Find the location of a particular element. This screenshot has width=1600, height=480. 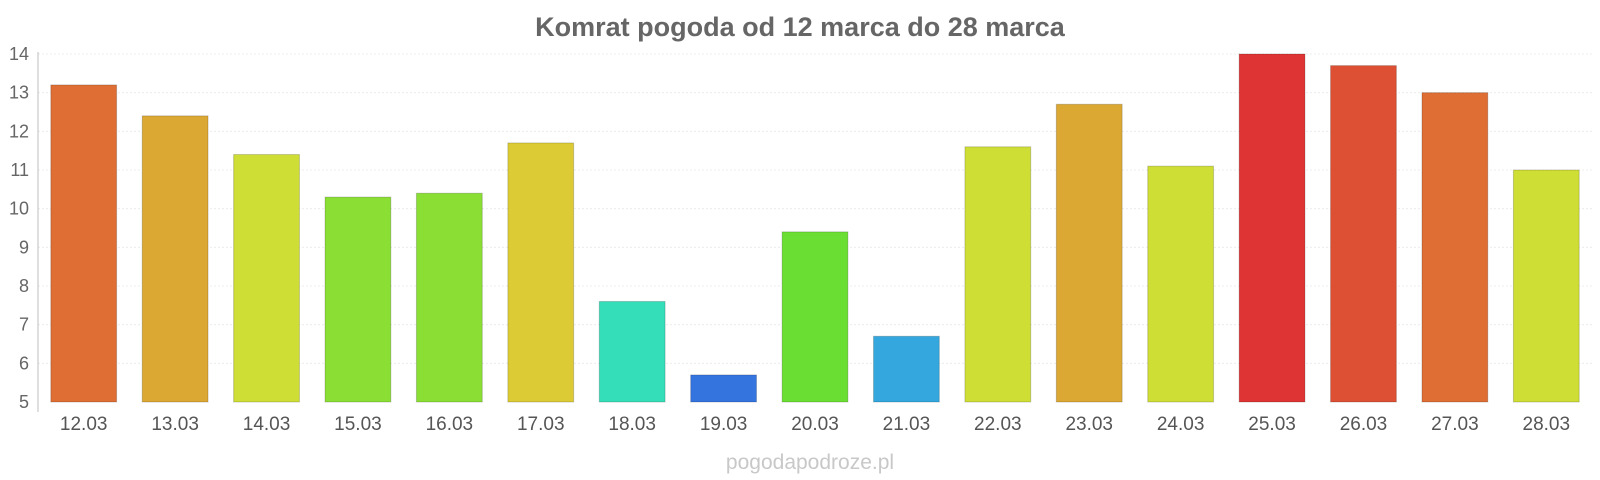

x-tick-label: 23.03 is located at coordinates (1089, 424).